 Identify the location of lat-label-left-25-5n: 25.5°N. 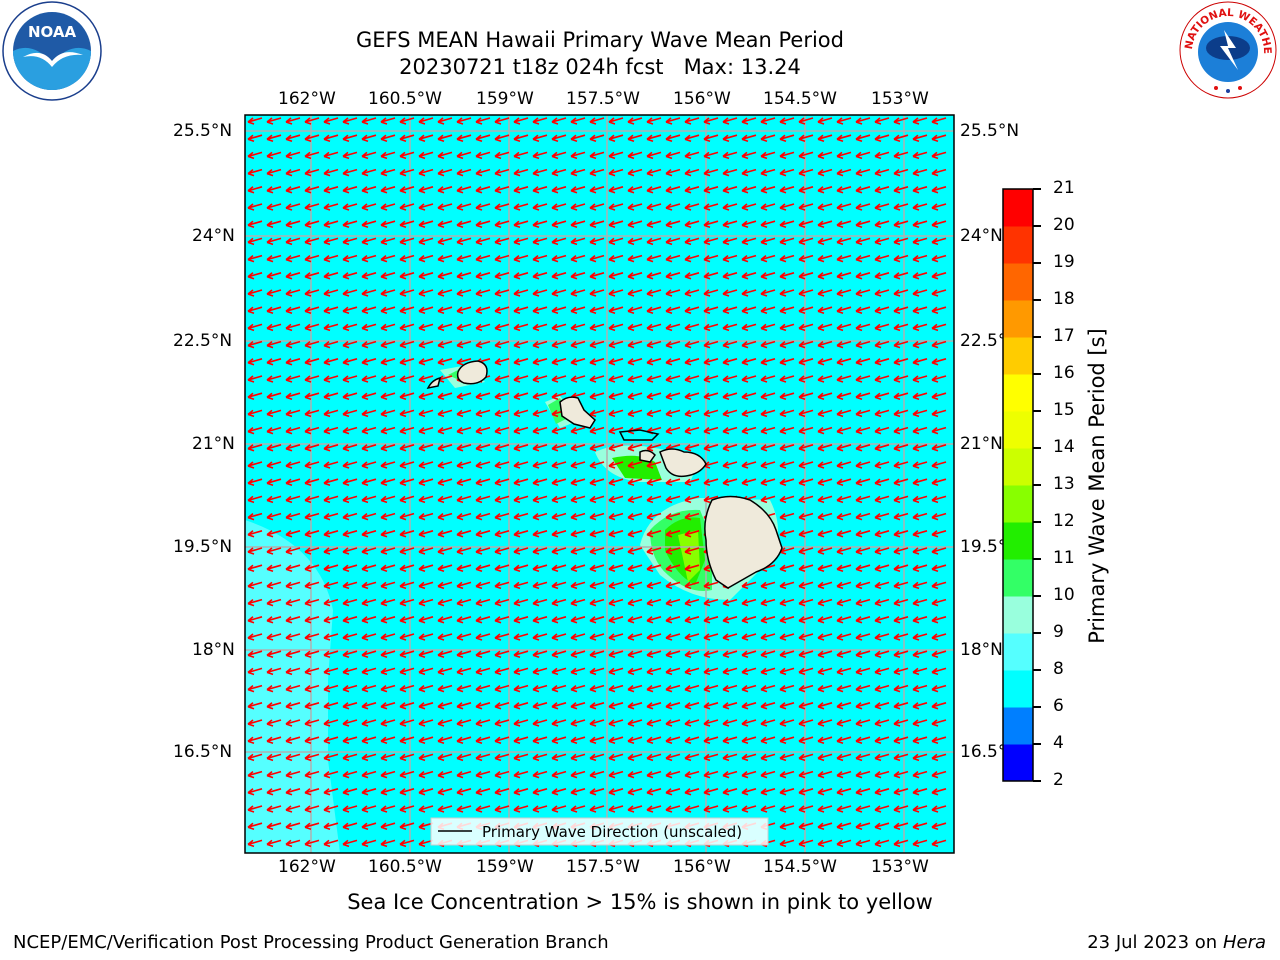
(203, 131).